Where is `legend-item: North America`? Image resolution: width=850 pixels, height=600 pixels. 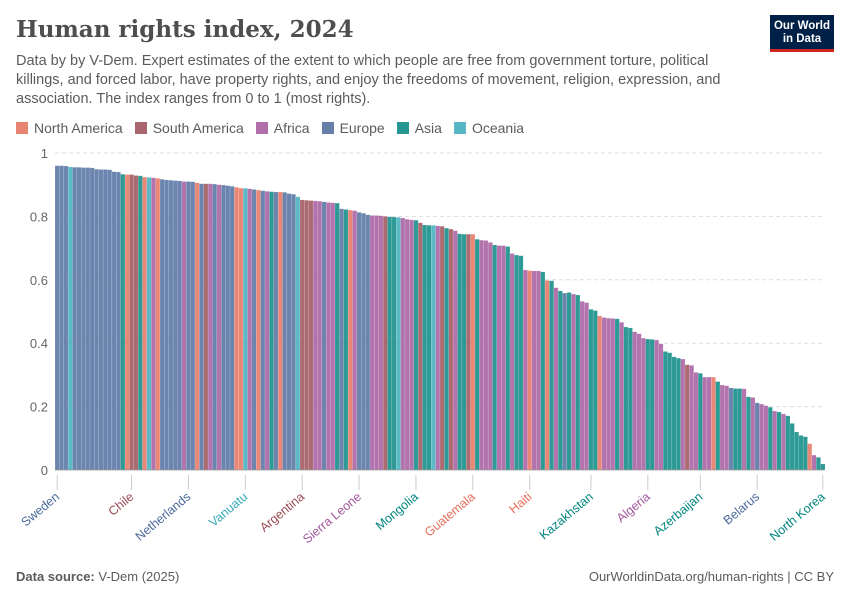 legend-item: North America is located at coordinates (69, 128).